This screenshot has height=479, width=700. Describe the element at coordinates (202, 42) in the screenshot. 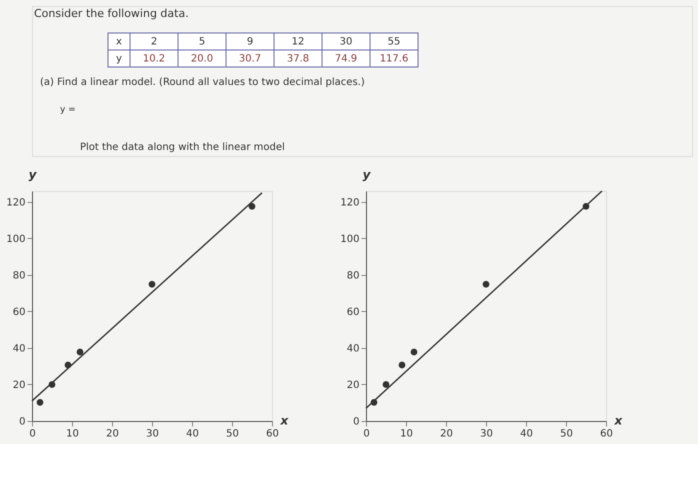

I see `category-label: 5` at that location.